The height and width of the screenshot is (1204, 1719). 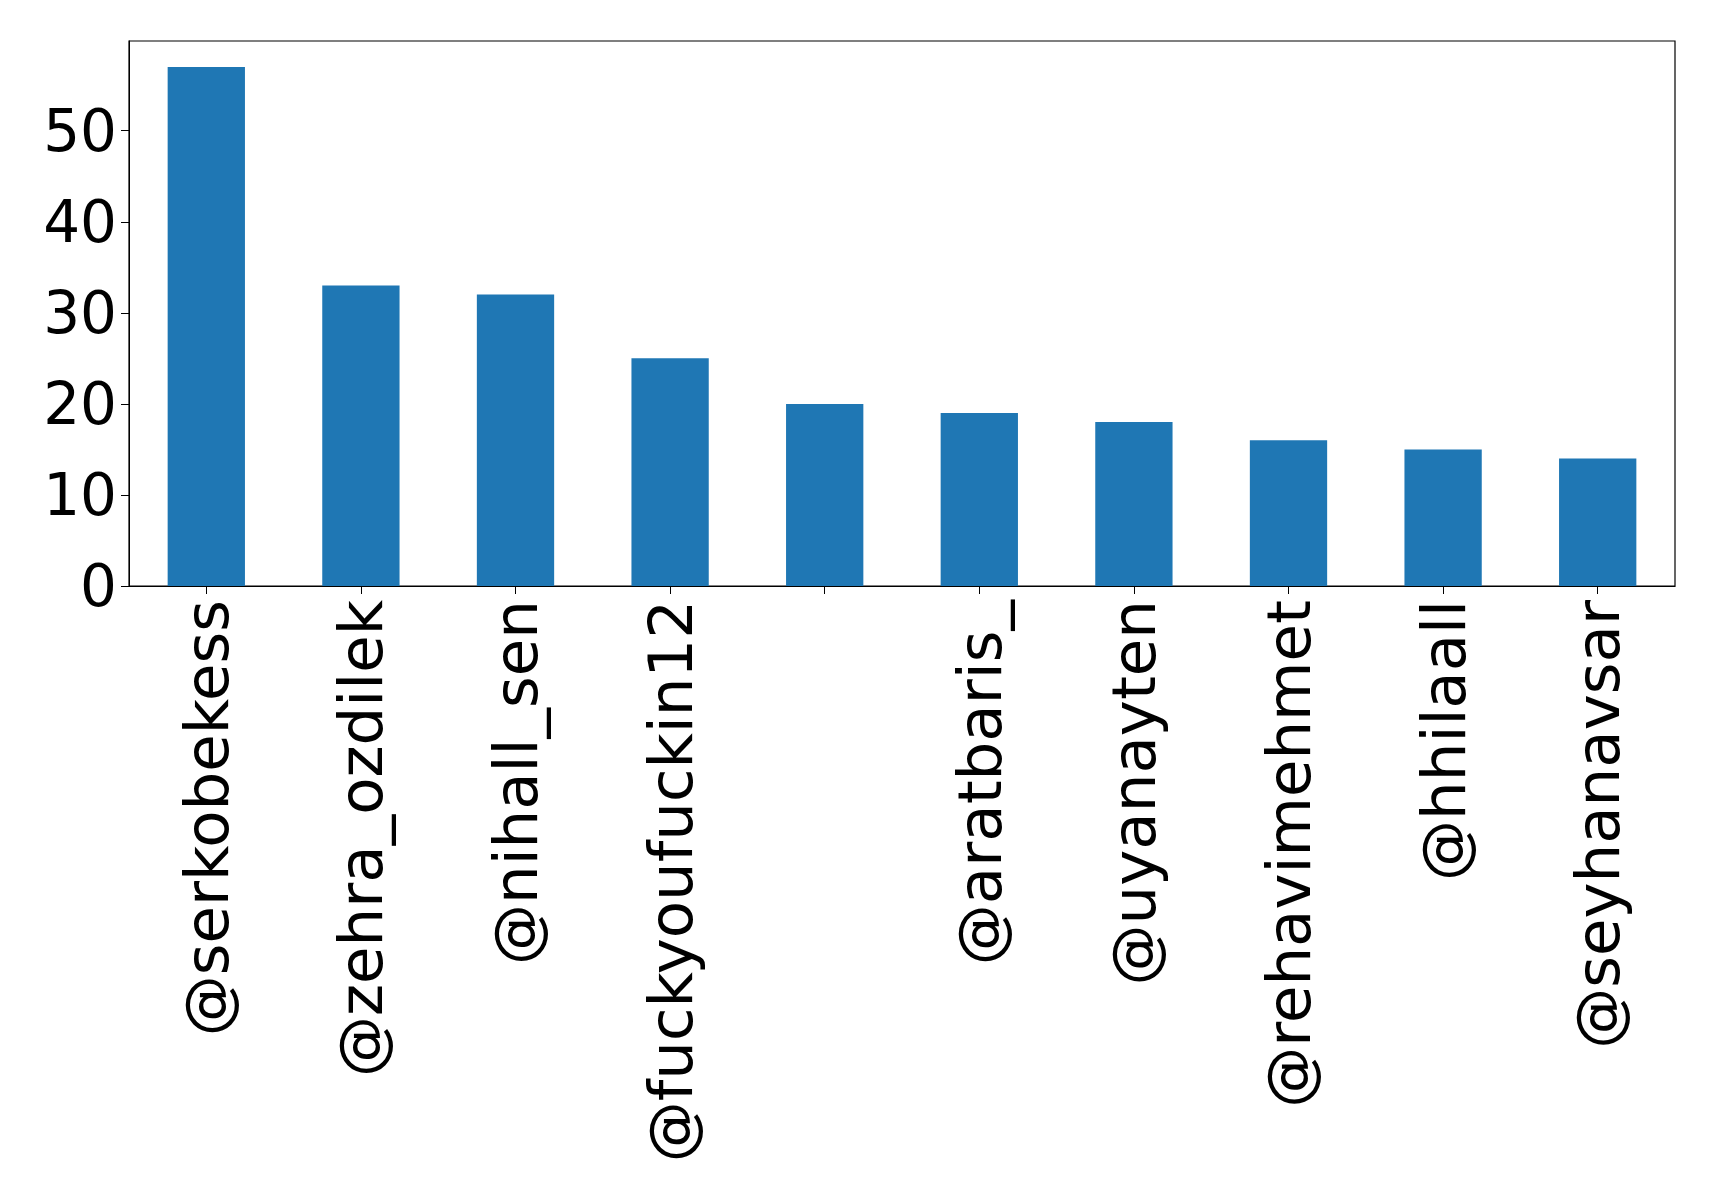 I want to click on x-tick-label: @uyanayten, so click(x=1134, y=793).